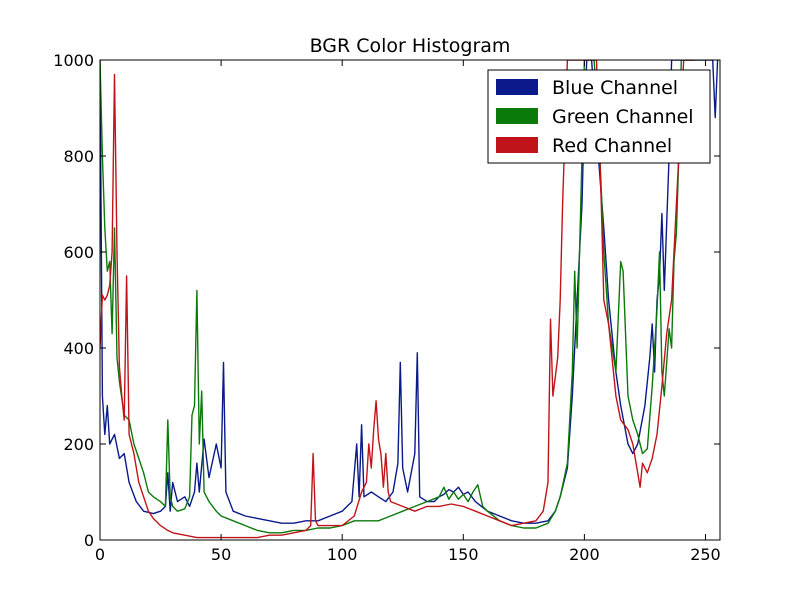  I want to click on x-tick-label: 50, so click(221, 554).